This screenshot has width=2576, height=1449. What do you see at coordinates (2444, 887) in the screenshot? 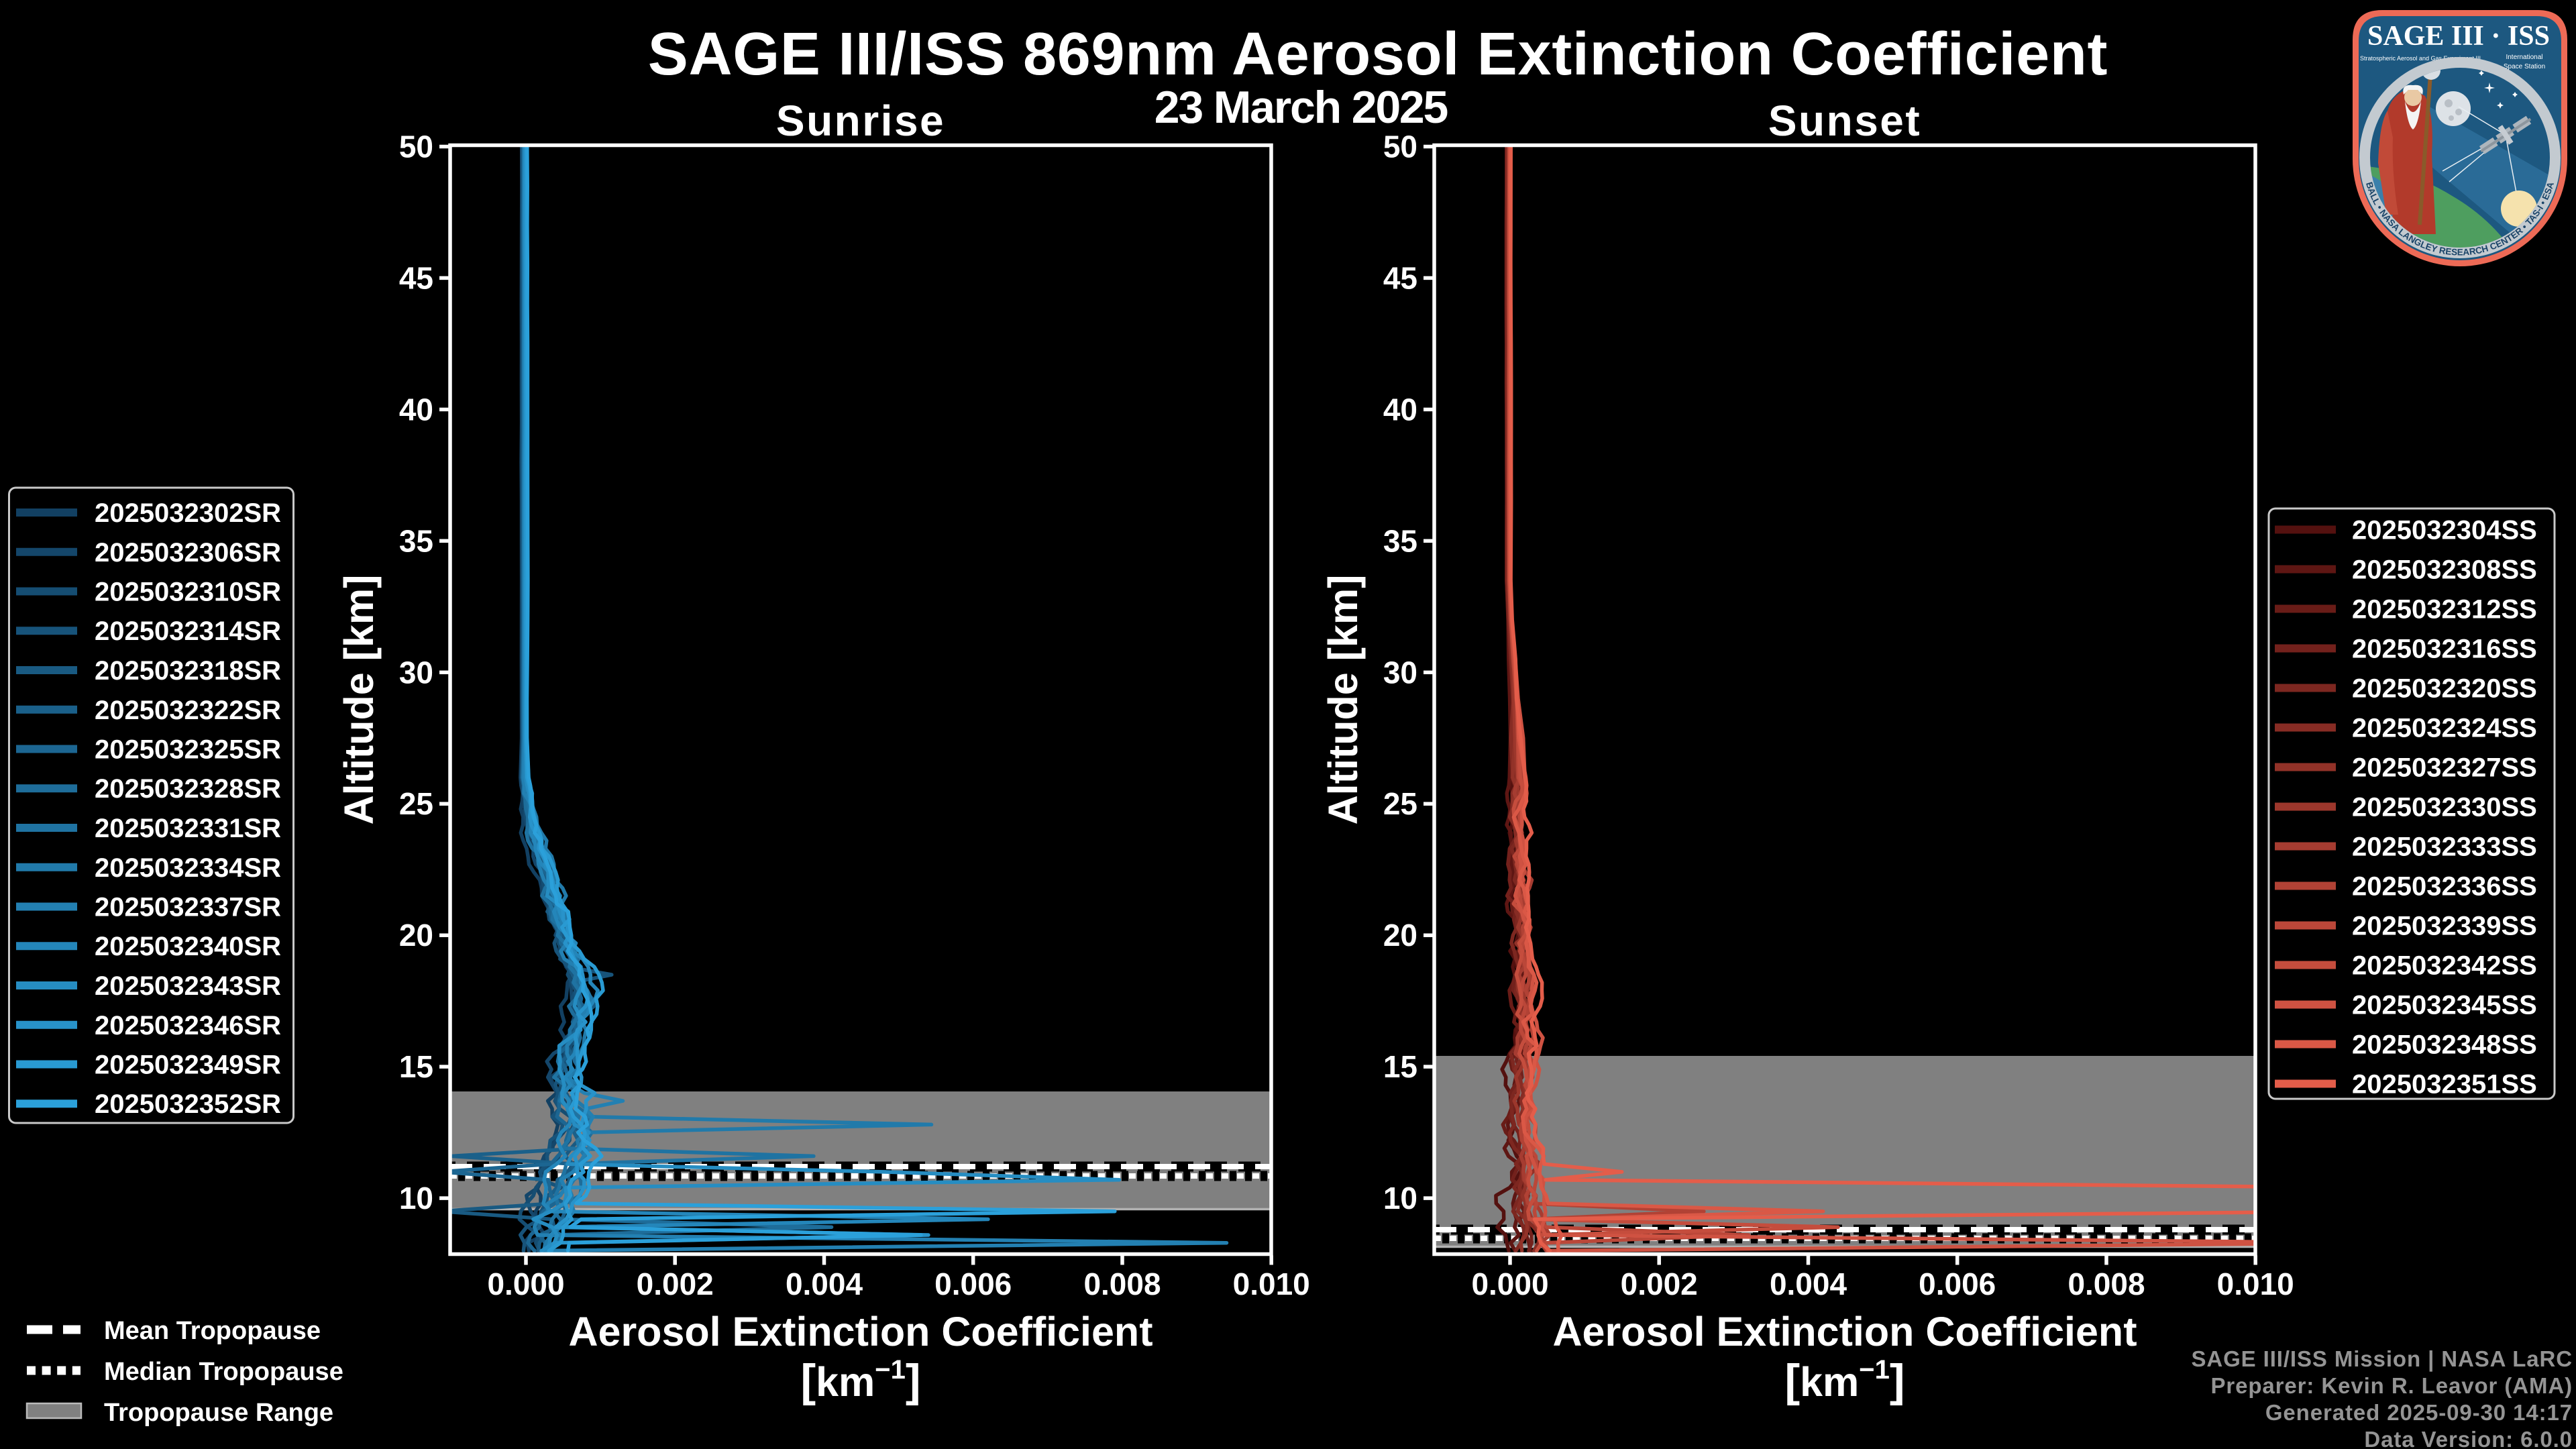
I see `svg-text: 2025032336SS` at bounding box center [2444, 887].